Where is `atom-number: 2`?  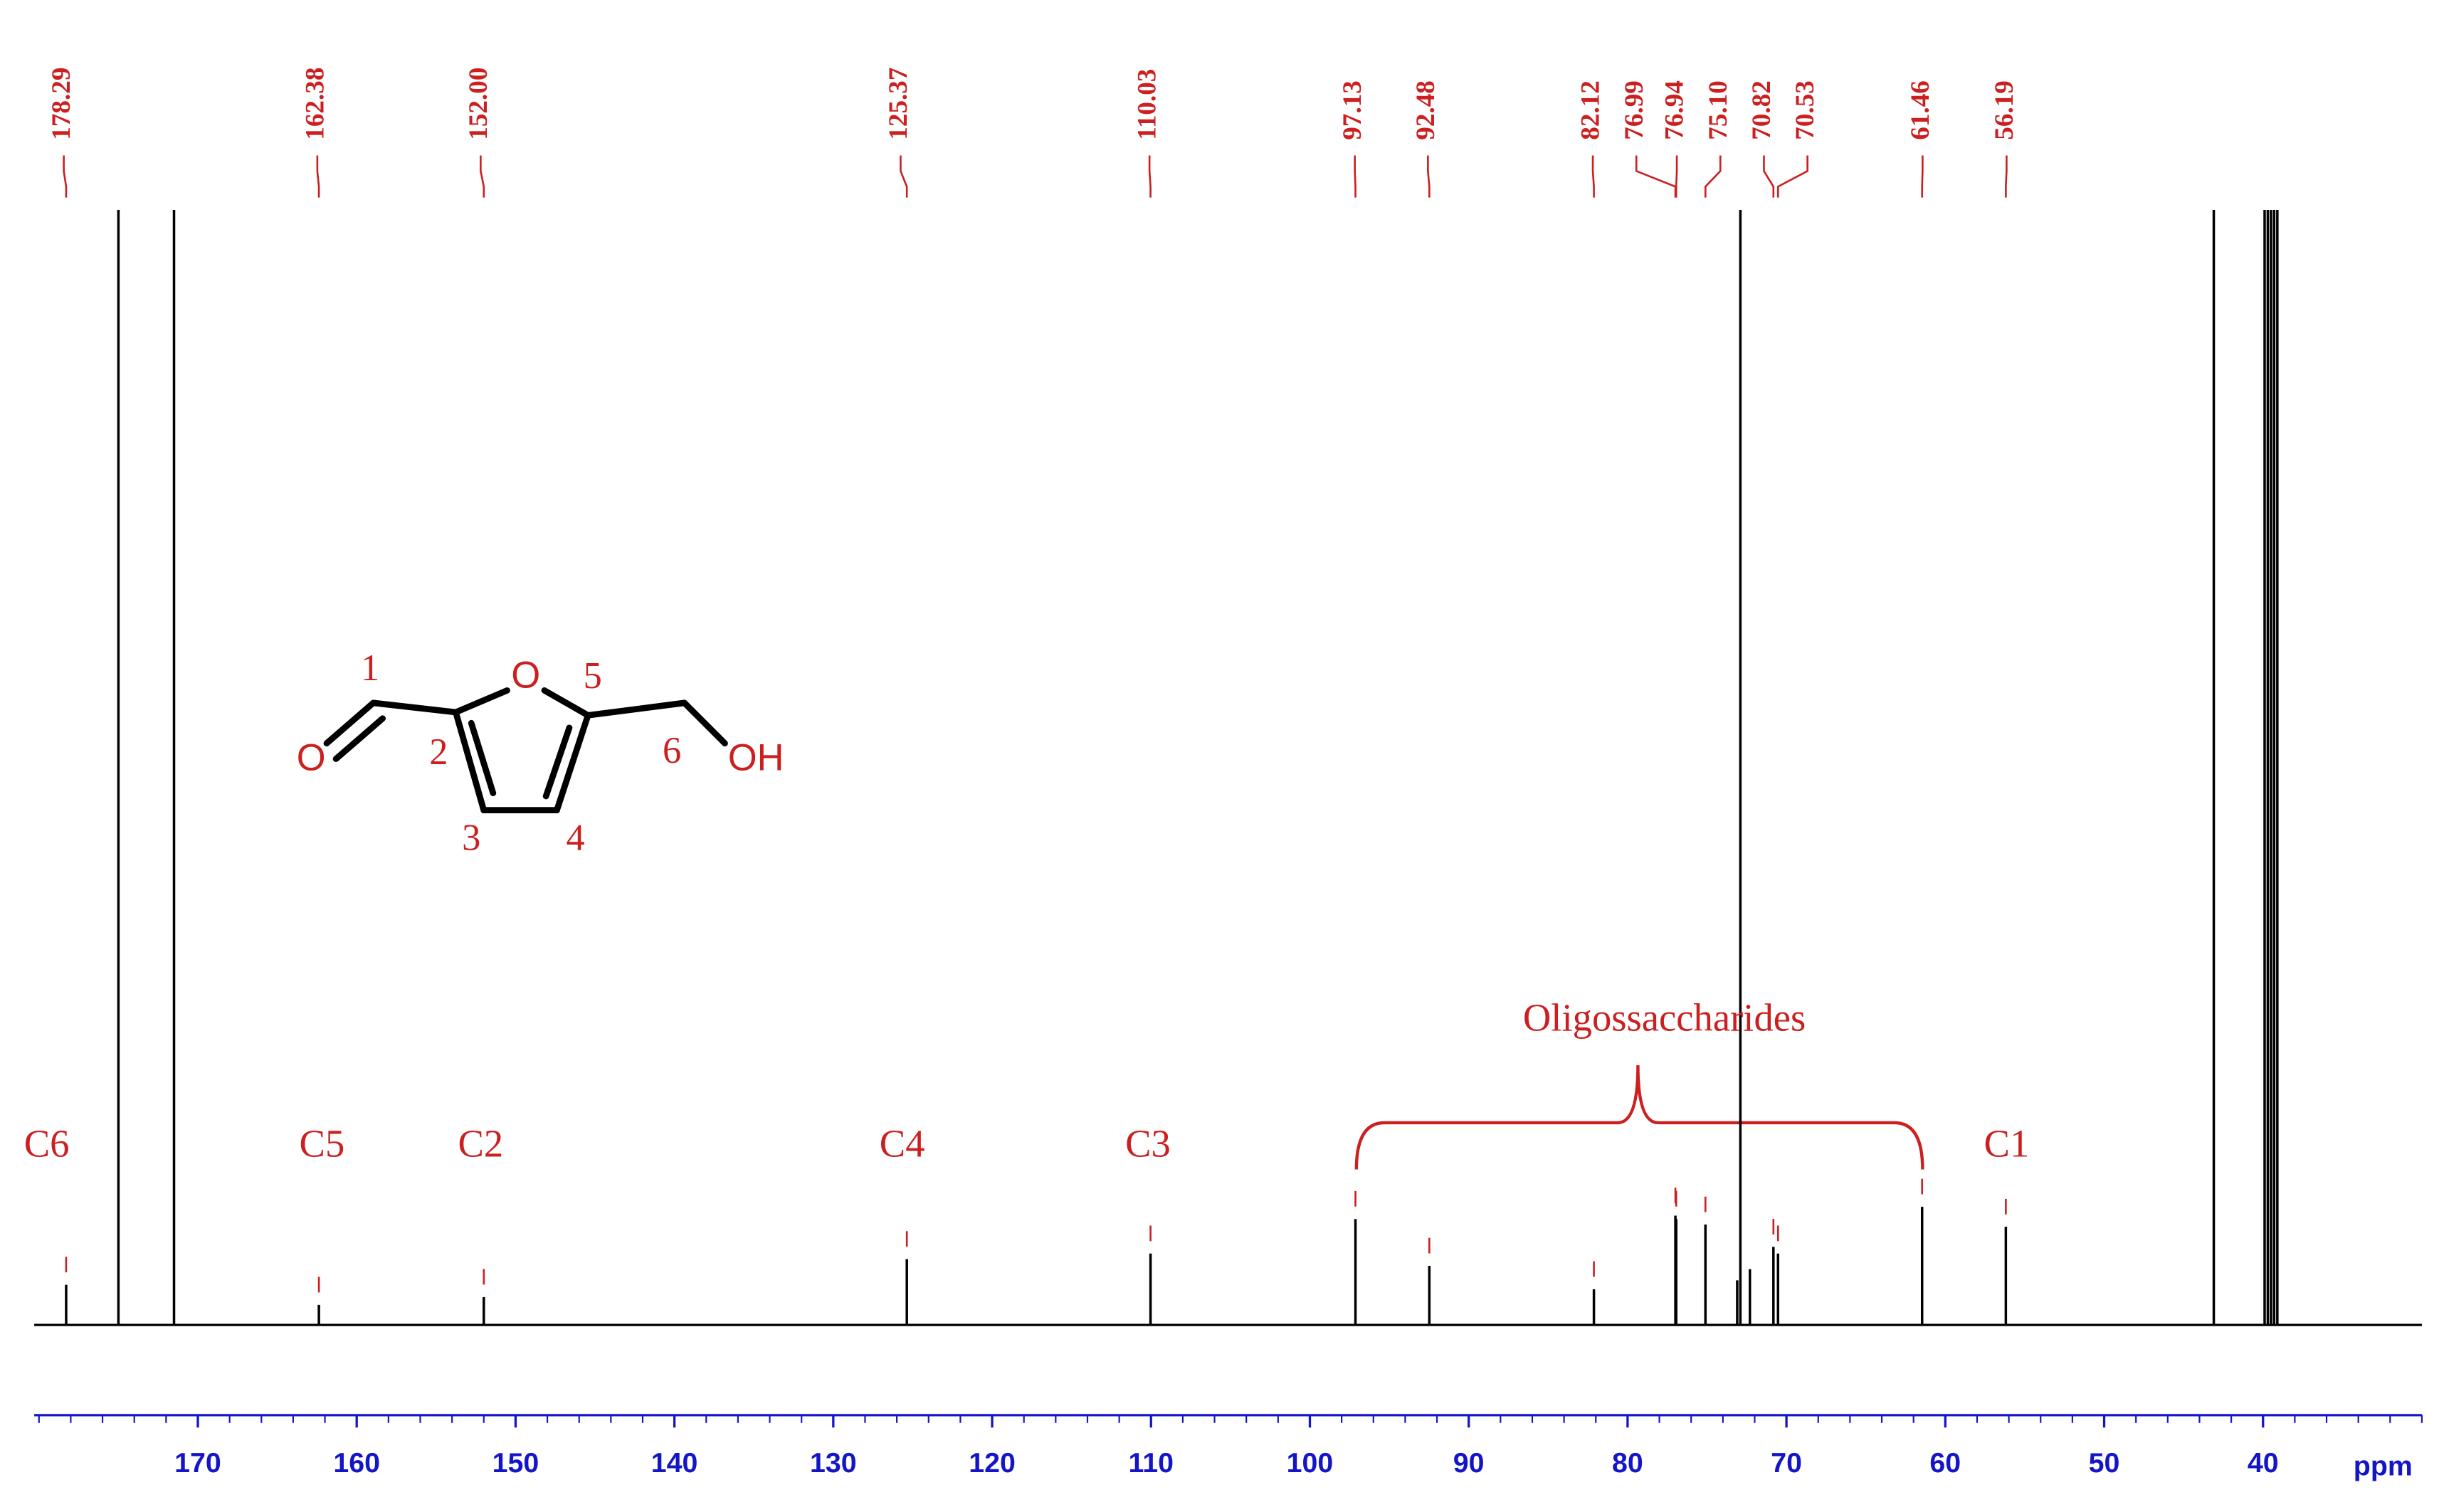
atom-number: 2 is located at coordinates (439, 752).